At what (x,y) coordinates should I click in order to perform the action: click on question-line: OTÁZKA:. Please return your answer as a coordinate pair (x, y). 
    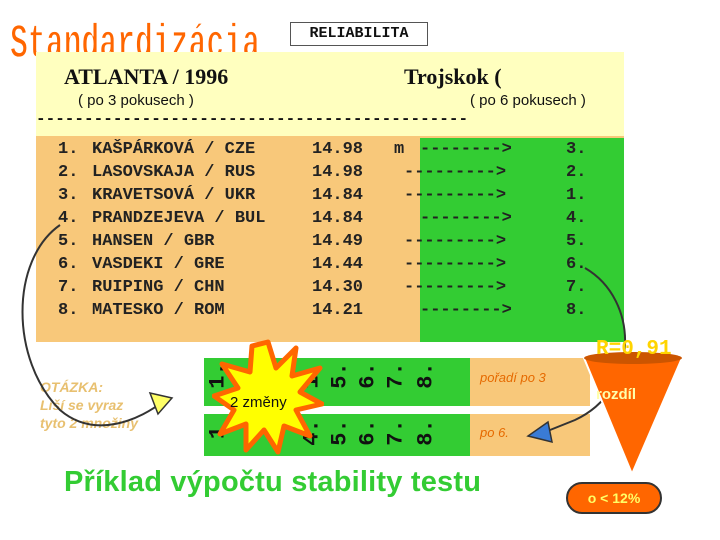
    Looking at the image, I should click on (71, 387).